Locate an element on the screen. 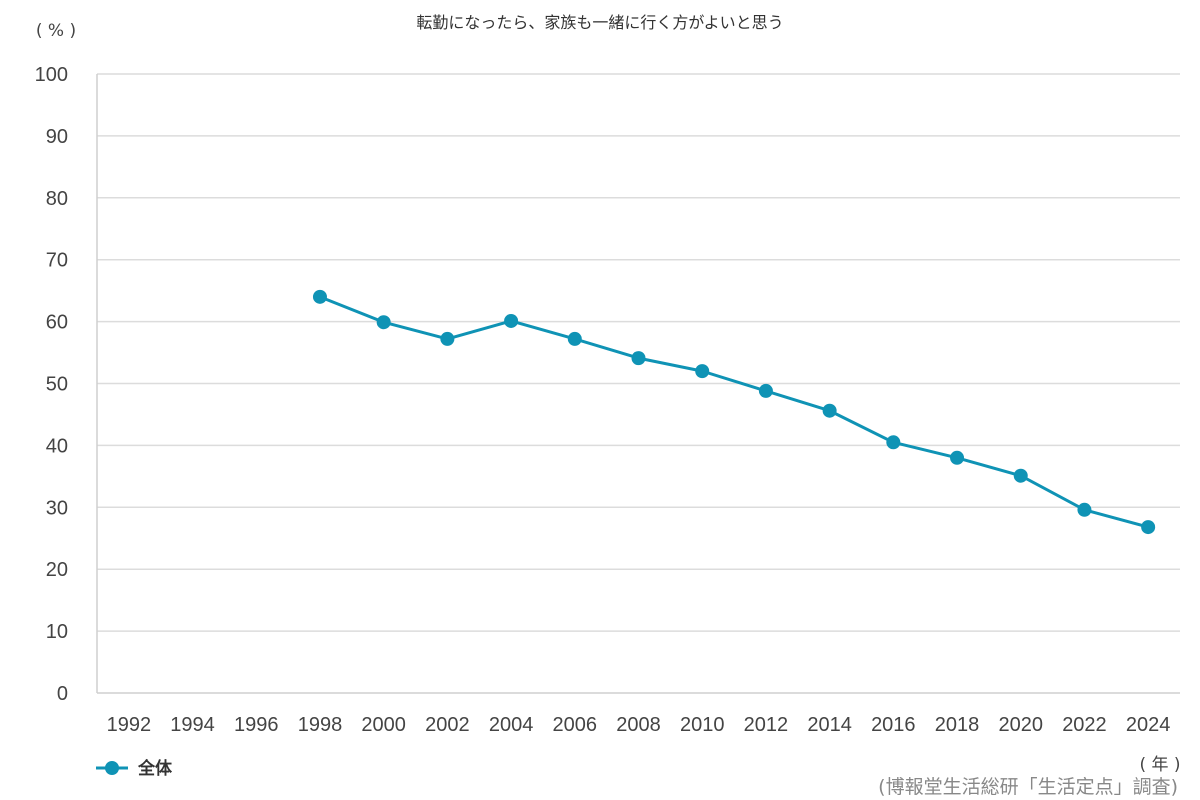 The image size is (1200, 800). y-tick-label: 50 is located at coordinates (57, 385).